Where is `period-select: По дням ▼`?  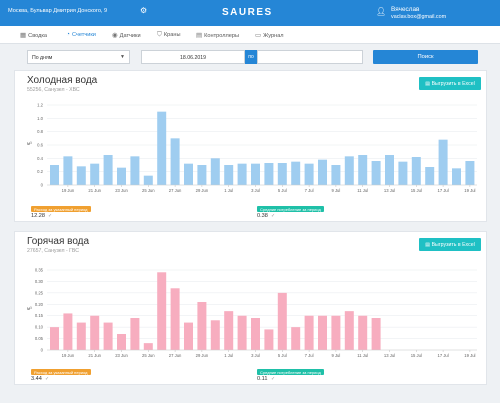 period-select: По дням ▼ is located at coordinates (78, 57).